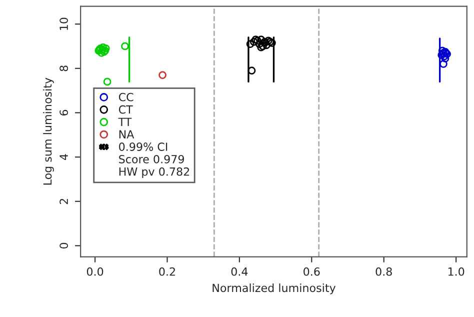 Image resolution: width=474 pixels, height=317 pixels. What do you see at coordinates (95, 271) in the screenshot?
I see `x-tick-label: 0.0` at bounding box center [95, 271].